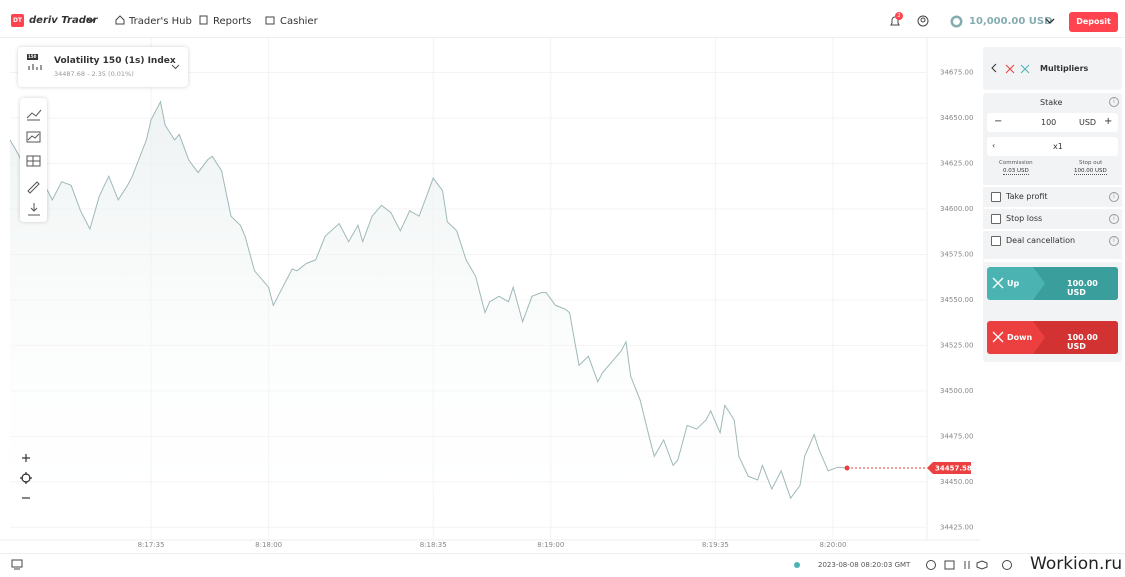  What do you see at coordinates (1064, 68) in the screenshot?
I see `trade-type-label: Multipliers` at bounding box center [1064, 68].